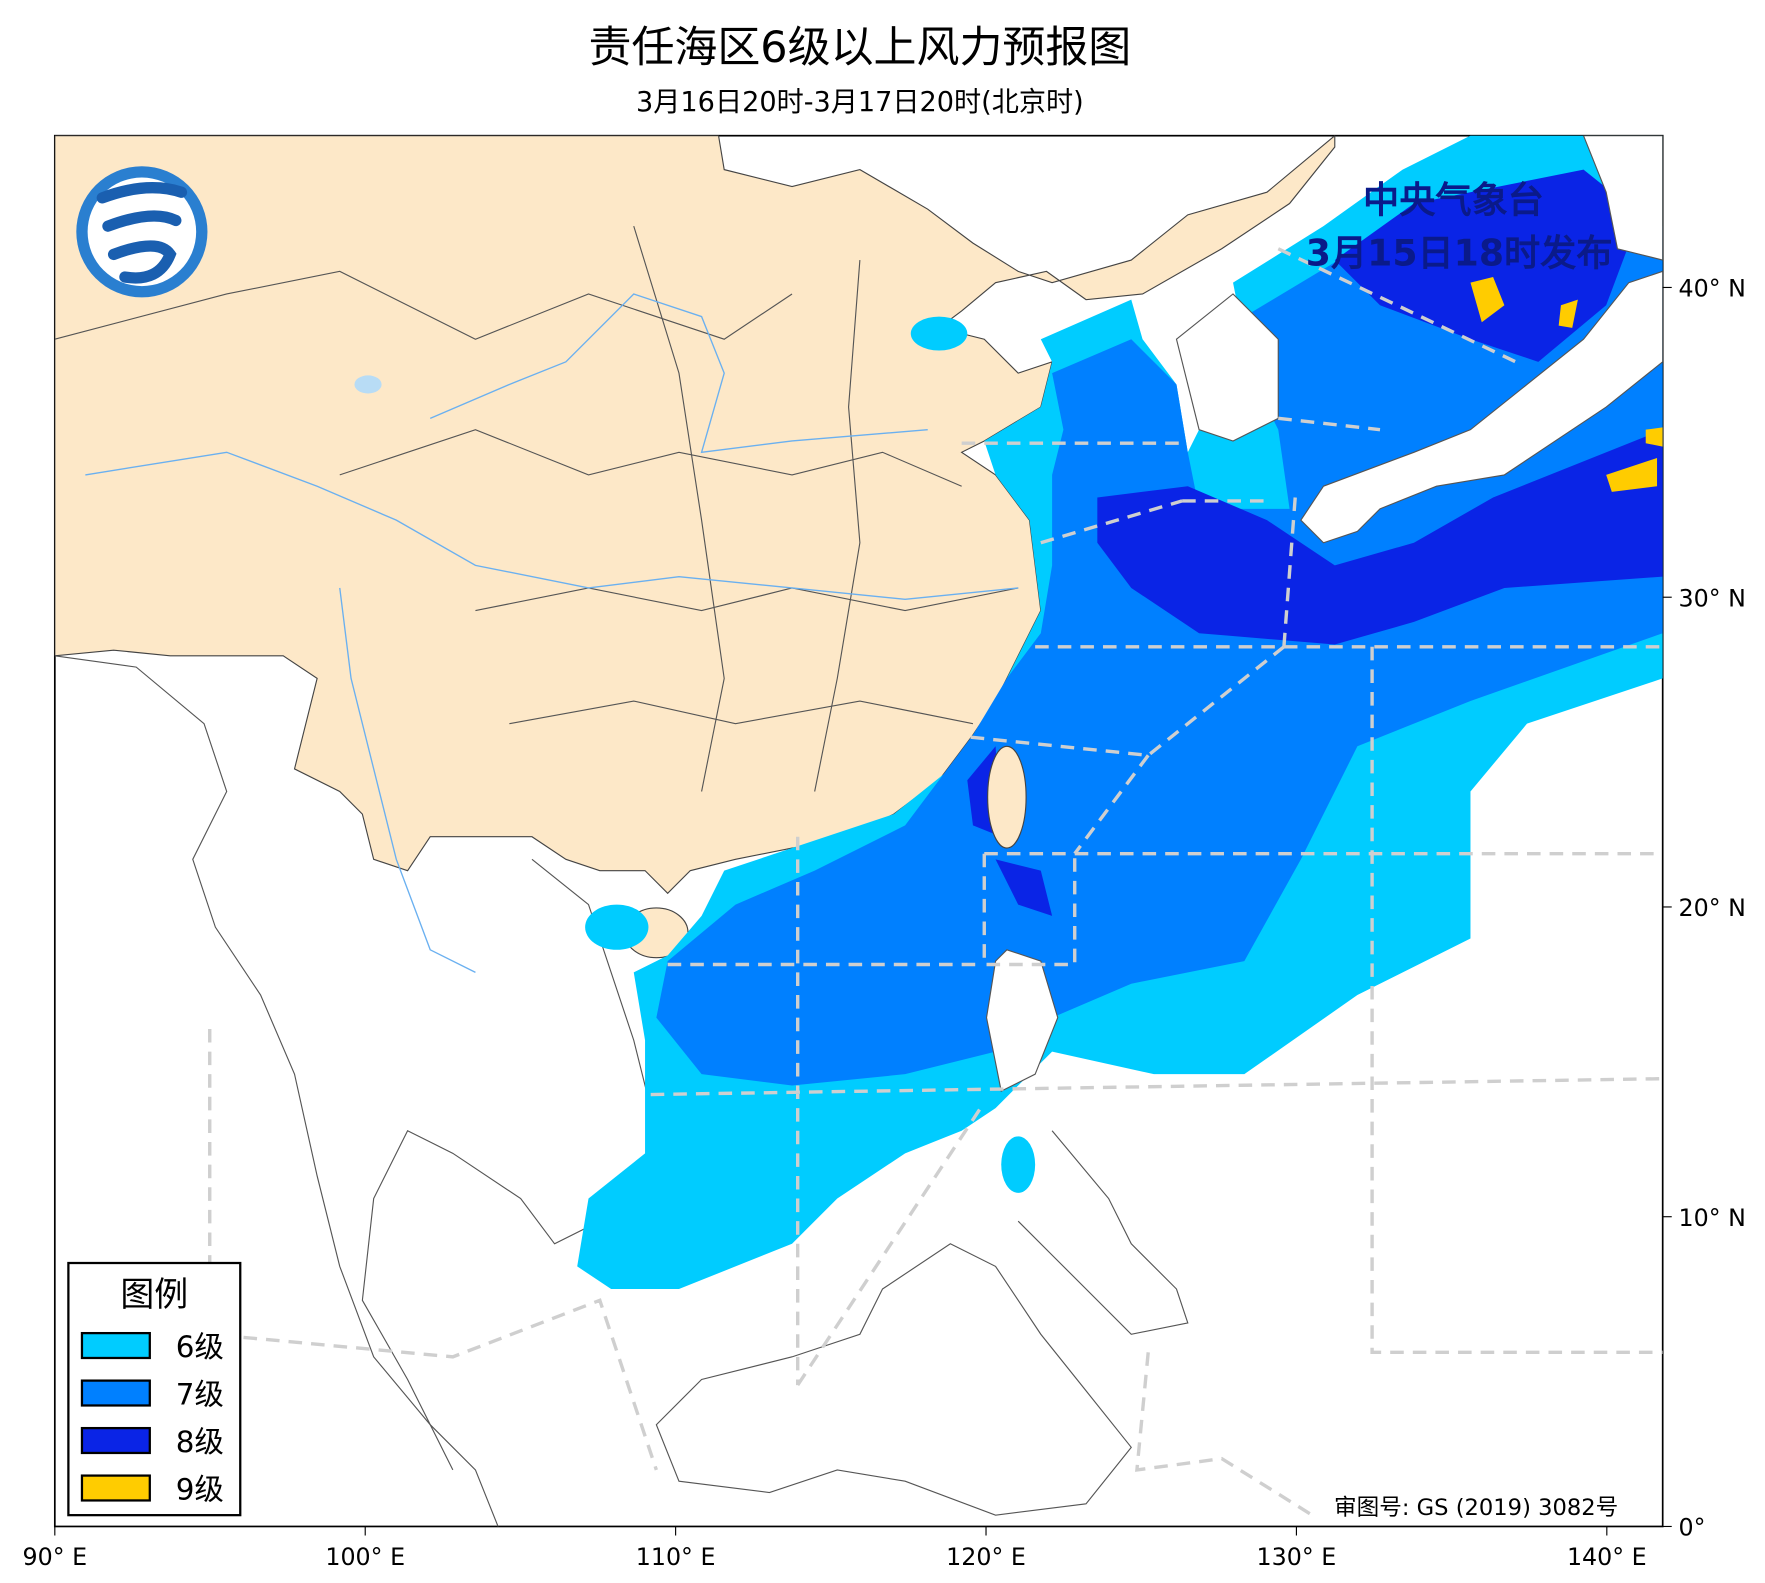  I want to click on japan, so click(1481, 407).